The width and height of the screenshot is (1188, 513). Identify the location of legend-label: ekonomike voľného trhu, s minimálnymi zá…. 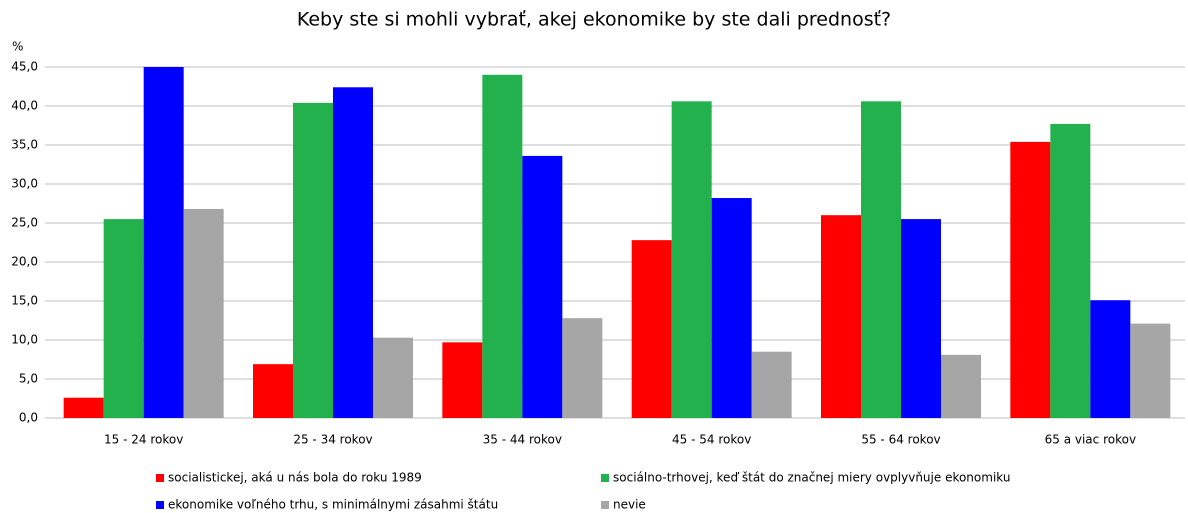
(333, 505).